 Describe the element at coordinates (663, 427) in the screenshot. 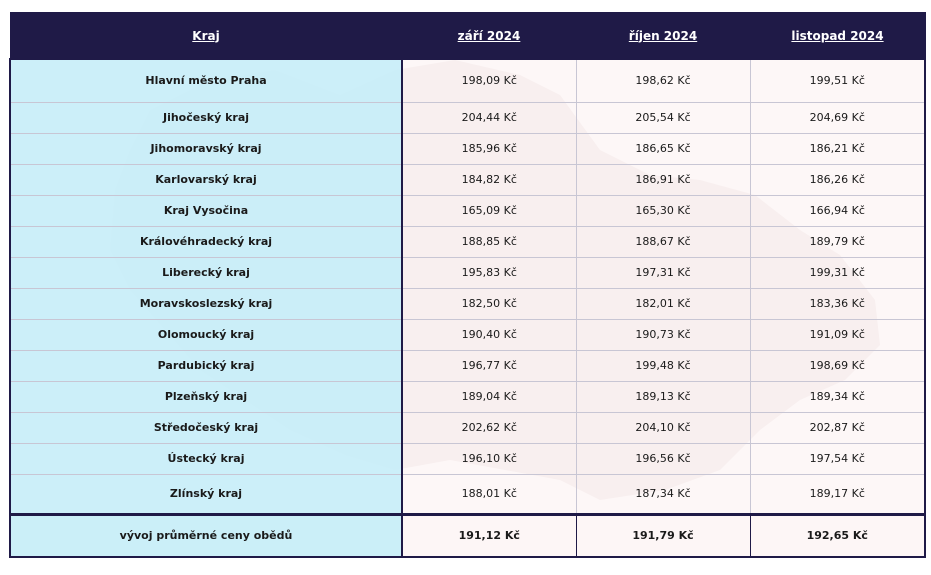

I see `price-cell: 204,10 Kč` at that location.